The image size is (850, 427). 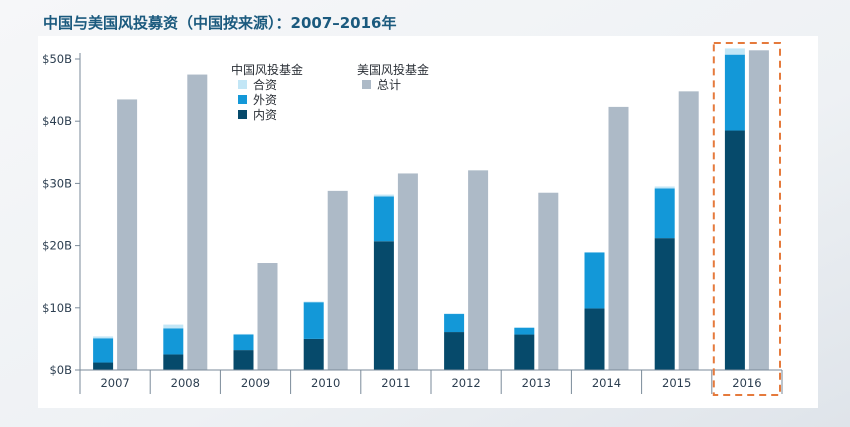 I want to click on bar-china-foreign-2012, so click(x=454, y=323).